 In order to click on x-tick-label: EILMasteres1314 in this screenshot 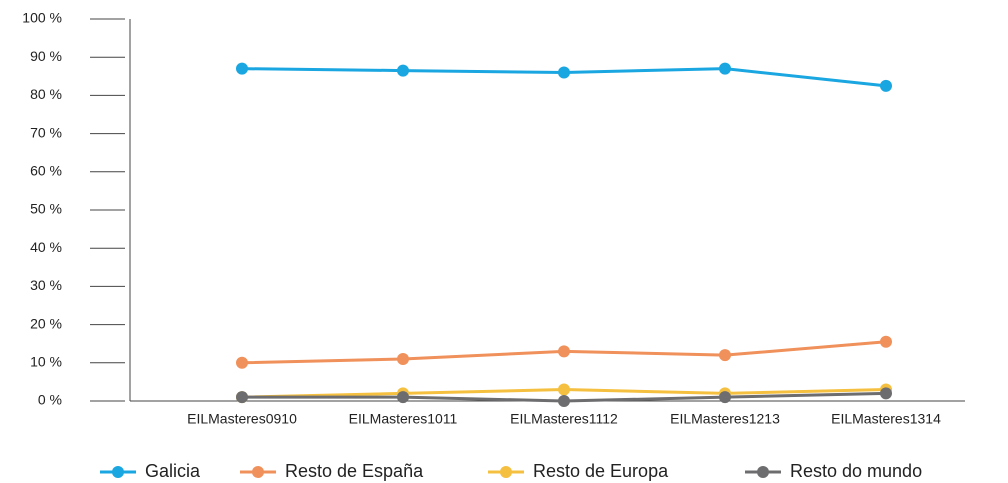, I will do `click(886, 419)`.